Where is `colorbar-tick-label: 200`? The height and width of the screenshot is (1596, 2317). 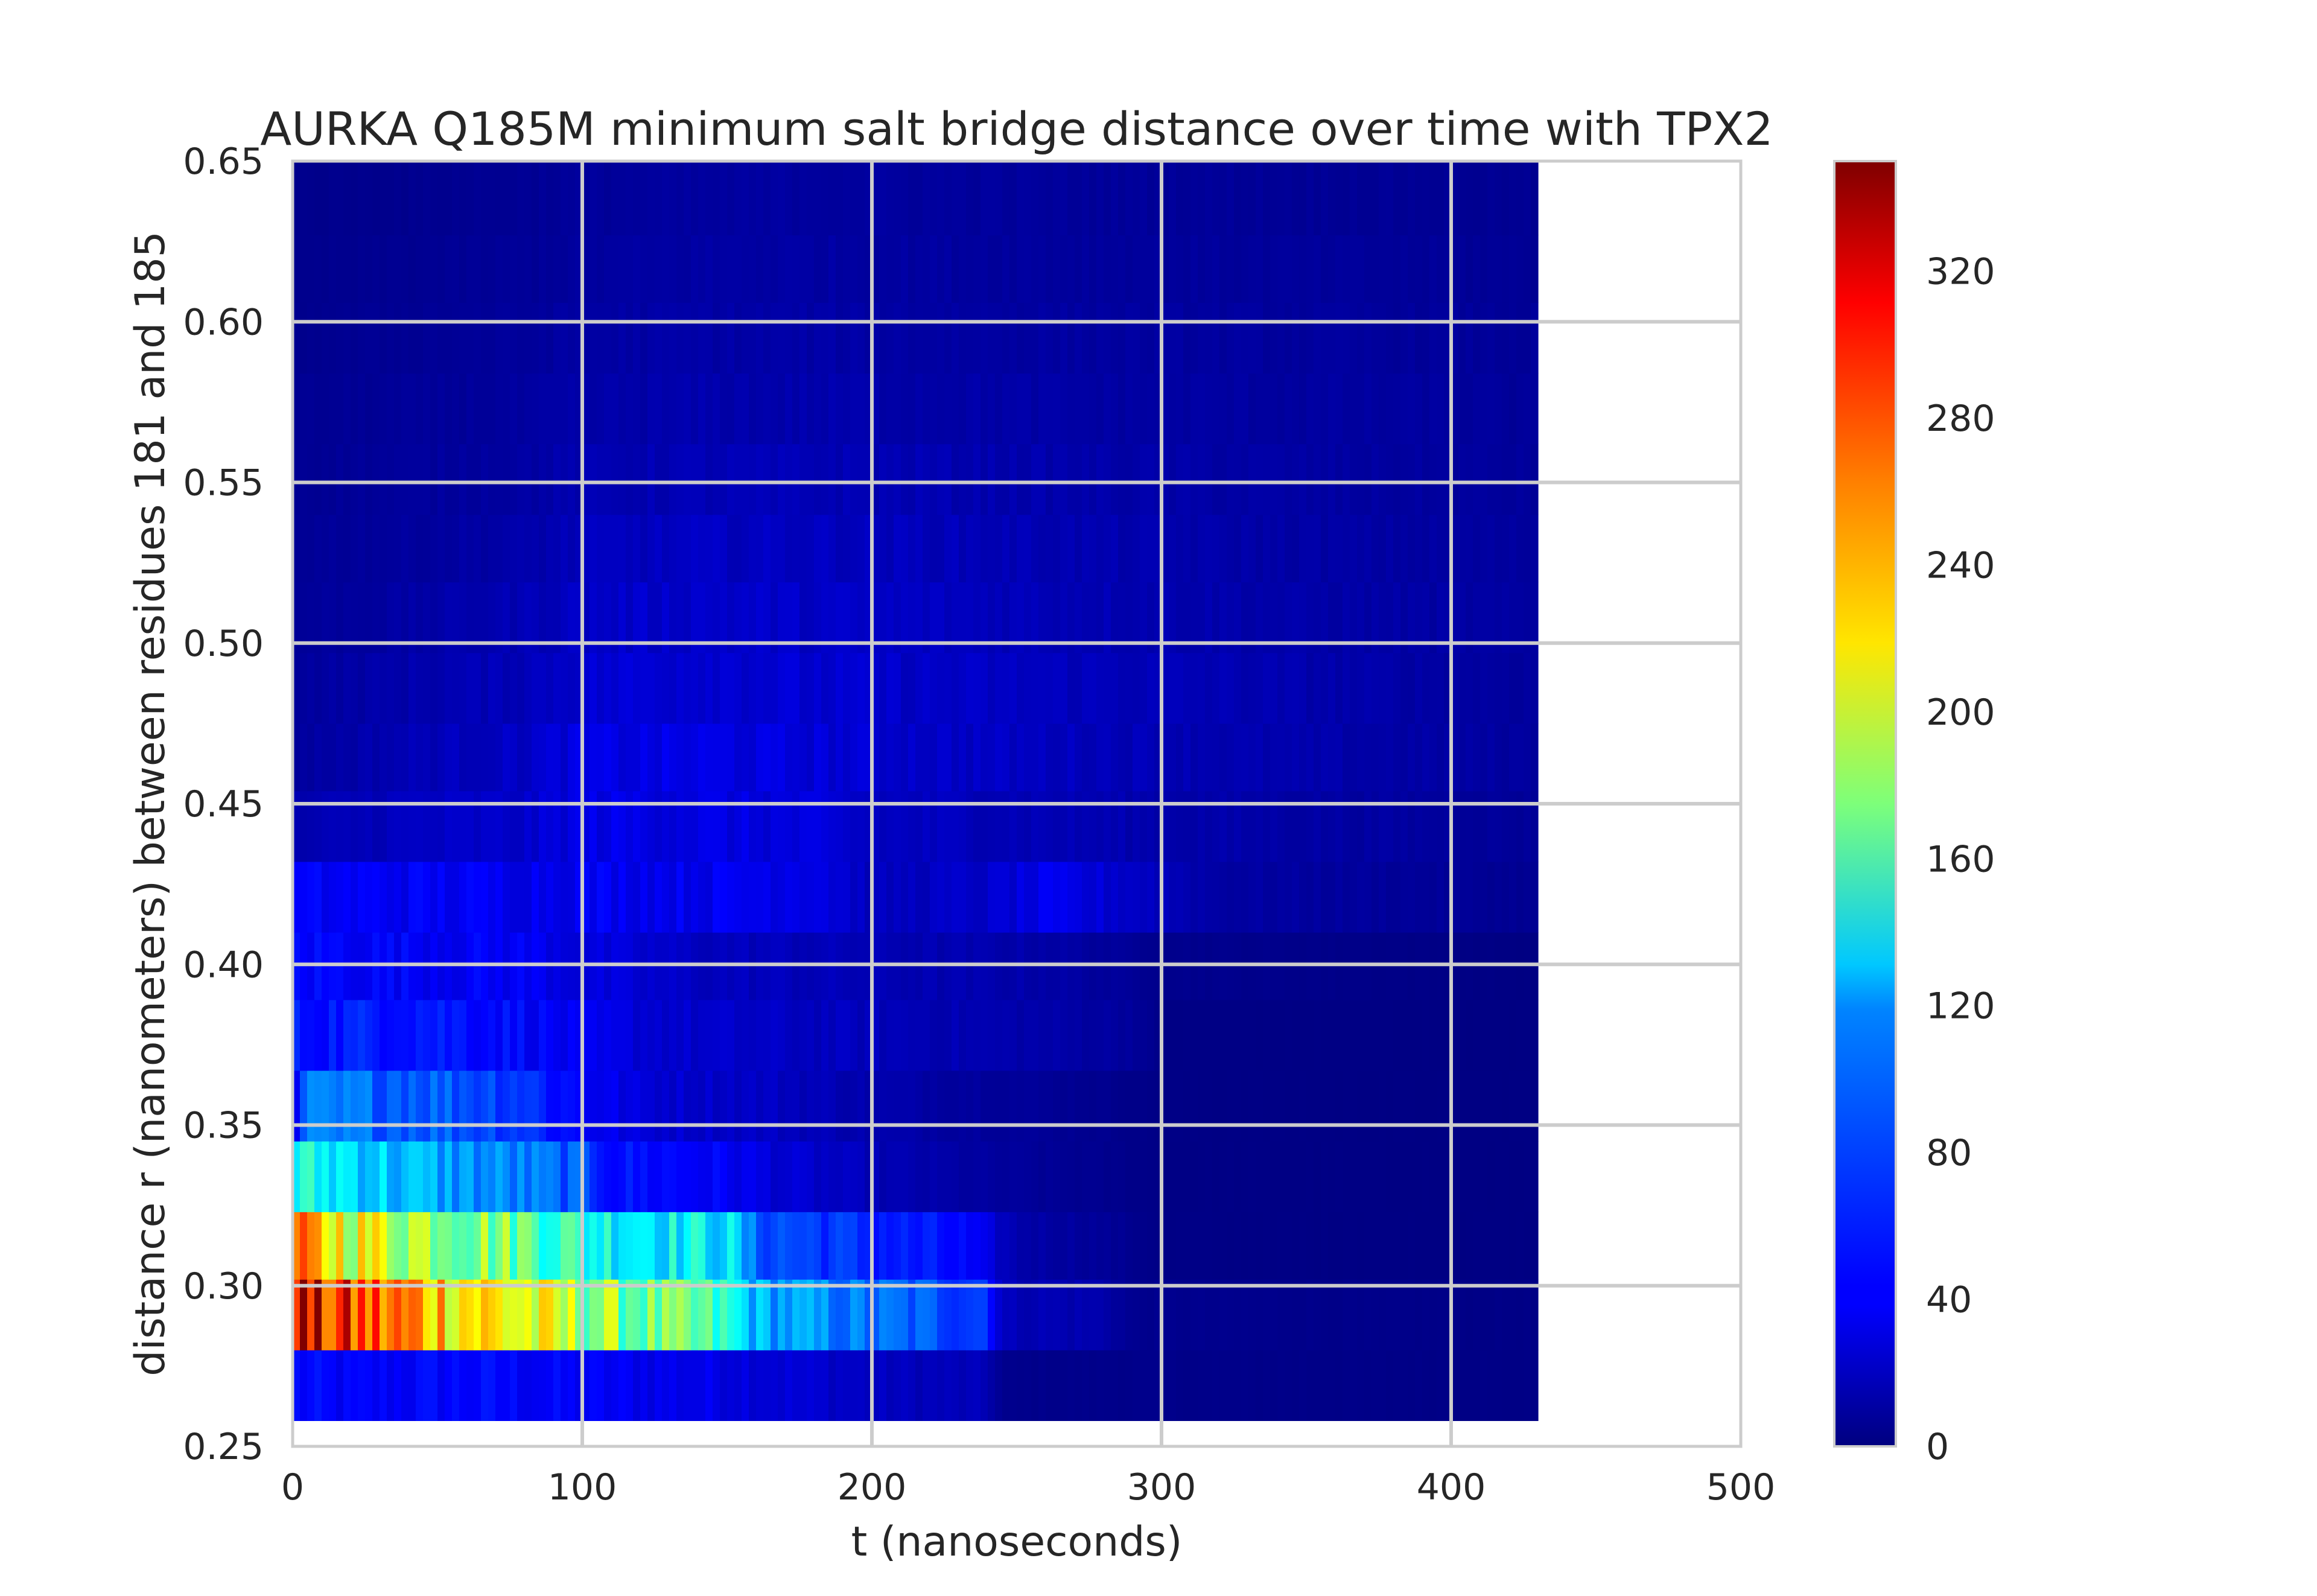
colorbar-tick-label: 200 is located at coordinates (1960, 713).